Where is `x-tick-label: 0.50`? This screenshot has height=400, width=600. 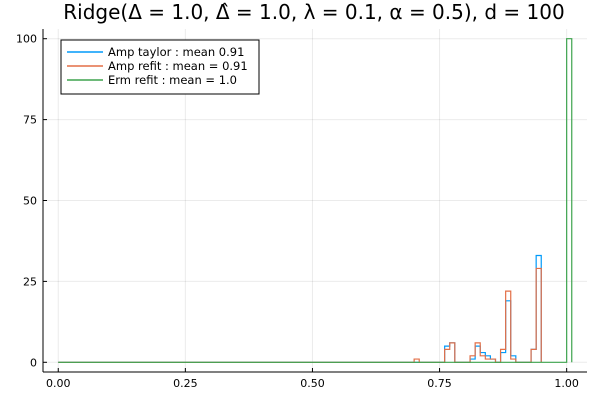 x-tick-label: 0.50 is located at coordinates (312, 383).